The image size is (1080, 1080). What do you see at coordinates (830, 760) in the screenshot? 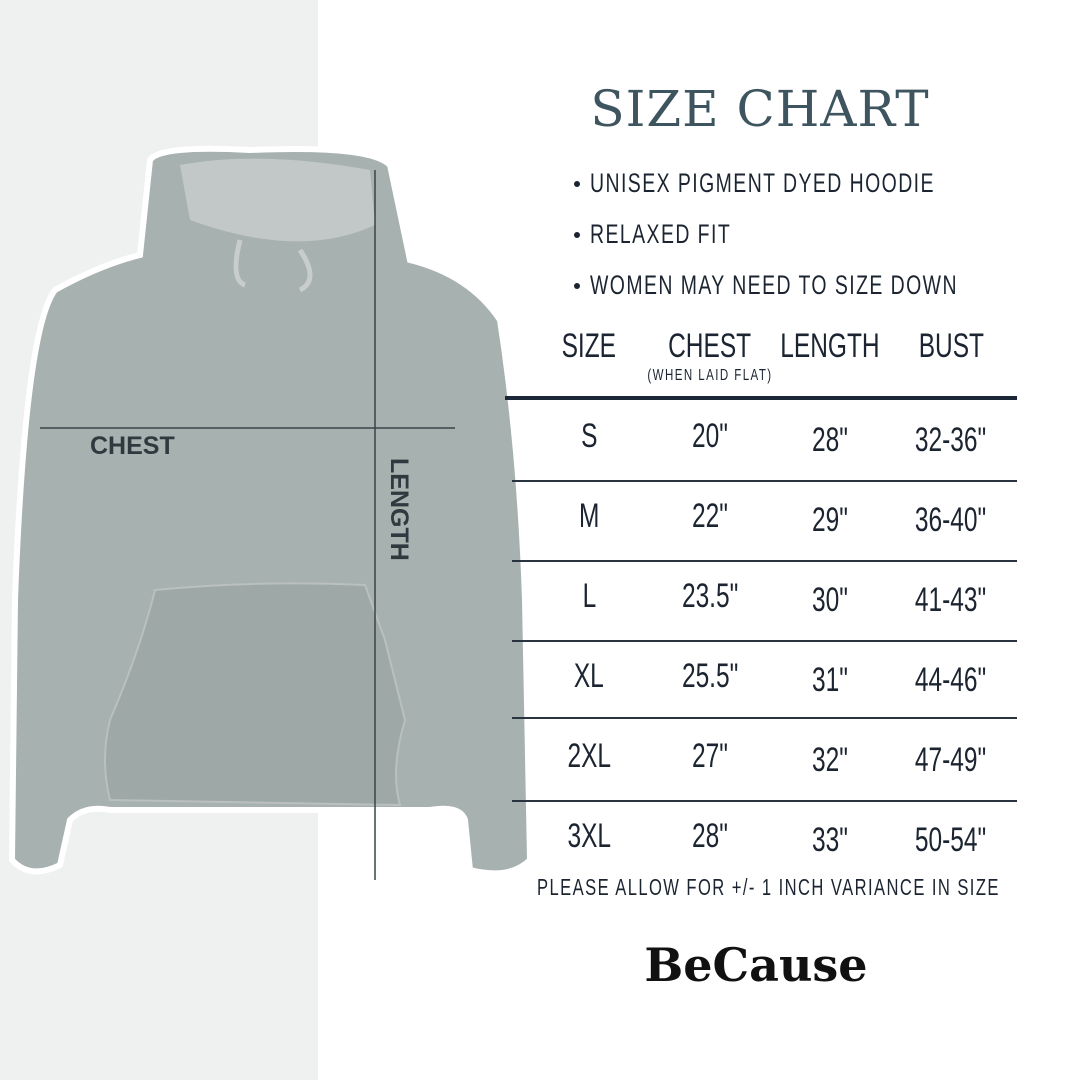
I see `cell-length: 32"` at bounding box center [830, 760].